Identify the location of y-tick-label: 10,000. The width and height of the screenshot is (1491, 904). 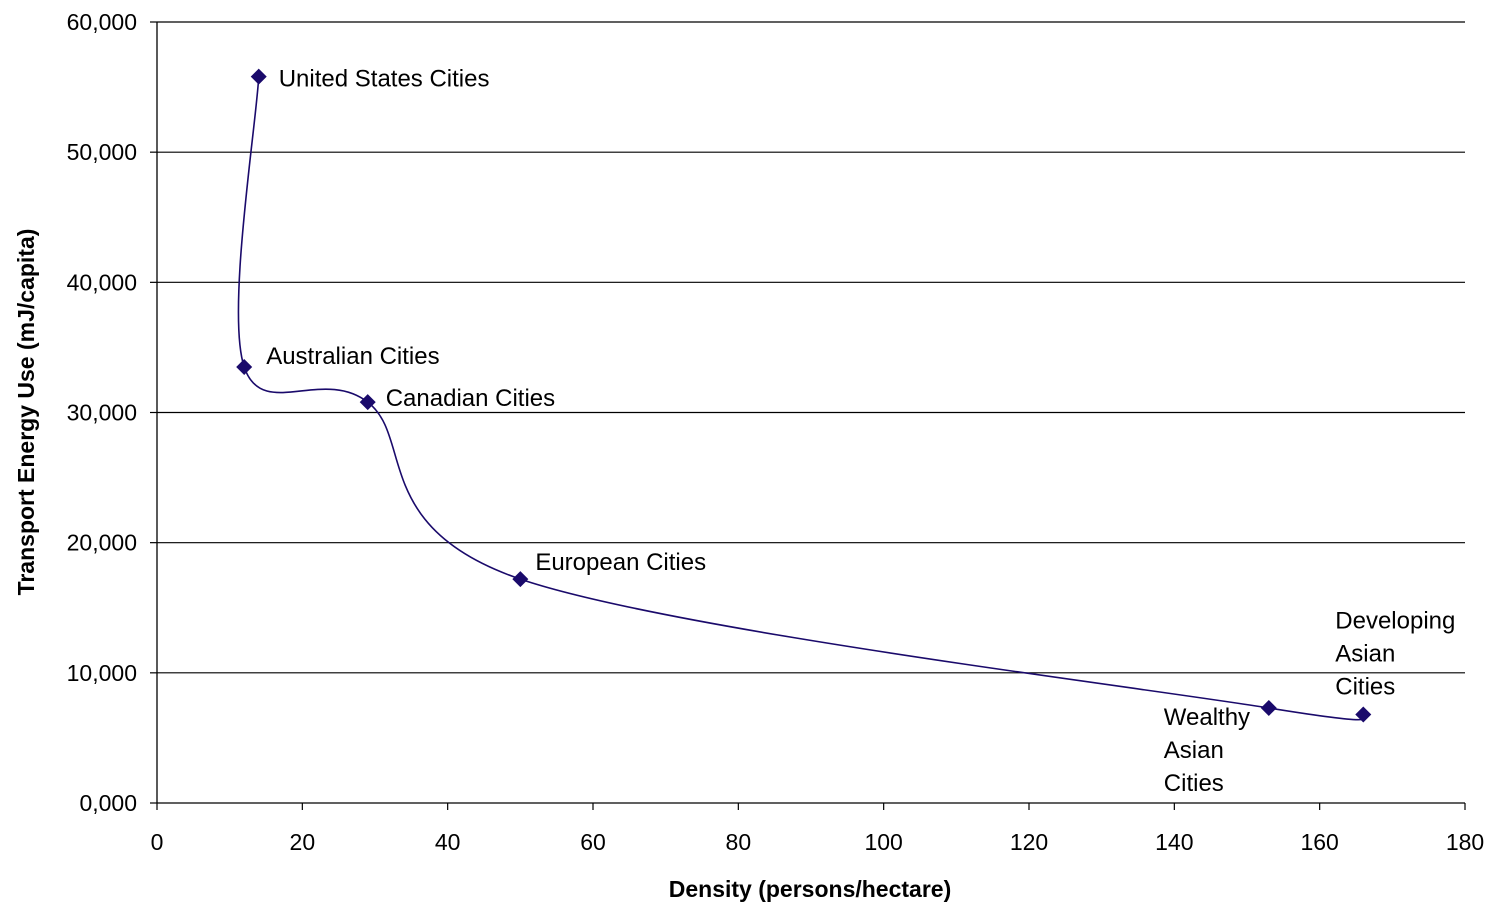
(102, 673).